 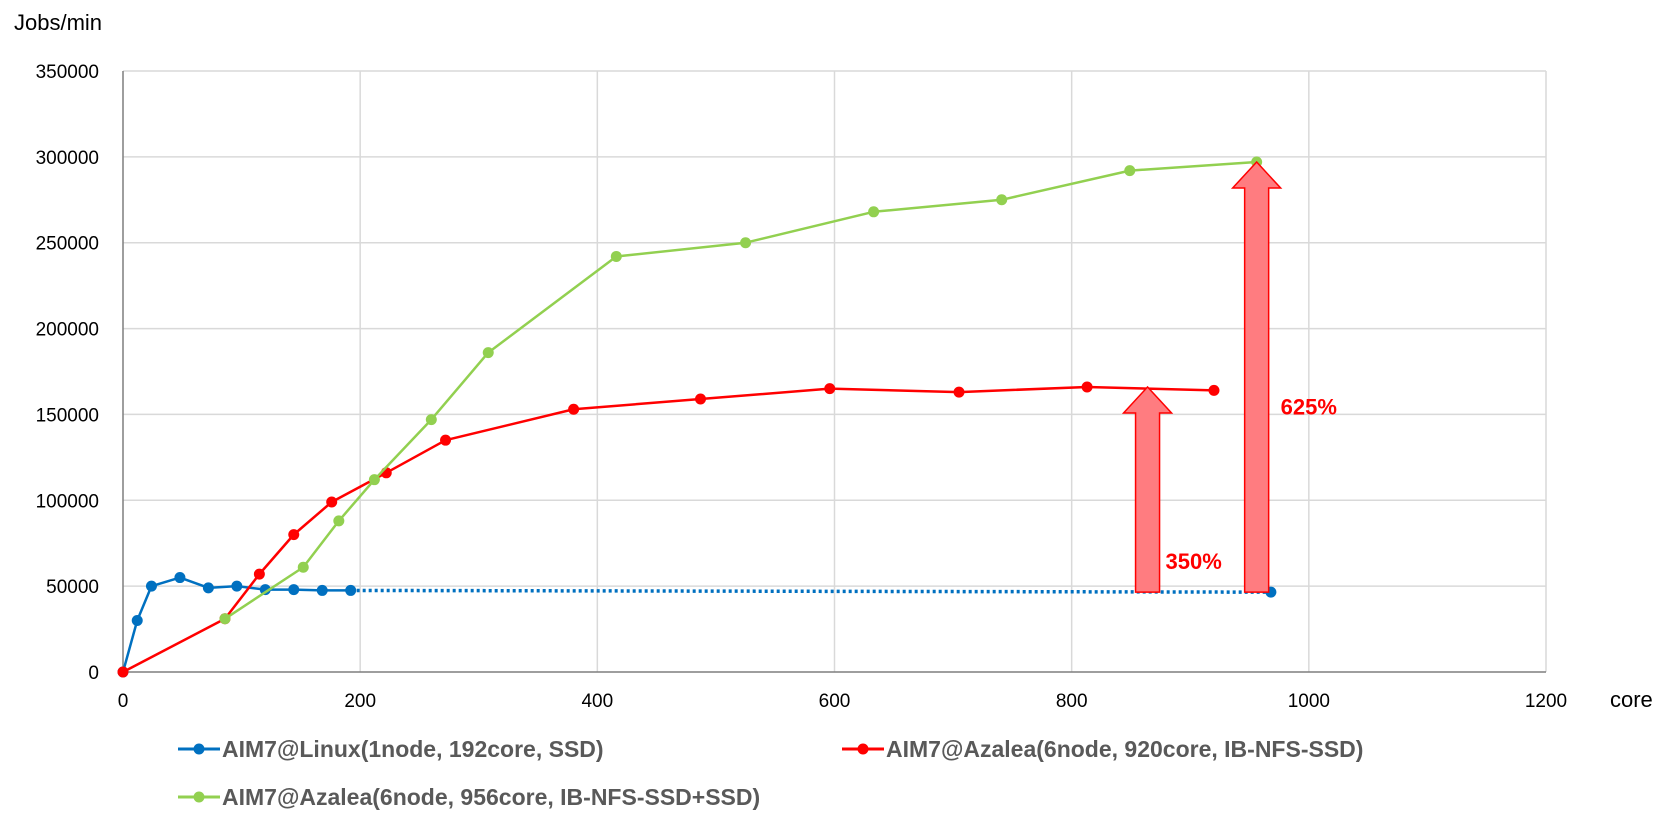 I want to click on y-tick-label: 100000, so click(x=67, y=501).